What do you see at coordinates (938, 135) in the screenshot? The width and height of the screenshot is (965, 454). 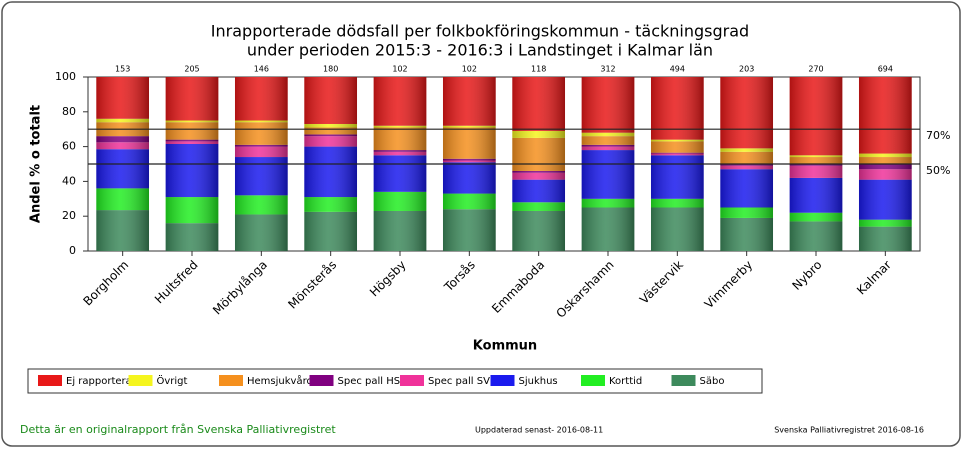 I see `reference-label: 70%` at bounding box center [938, 135].